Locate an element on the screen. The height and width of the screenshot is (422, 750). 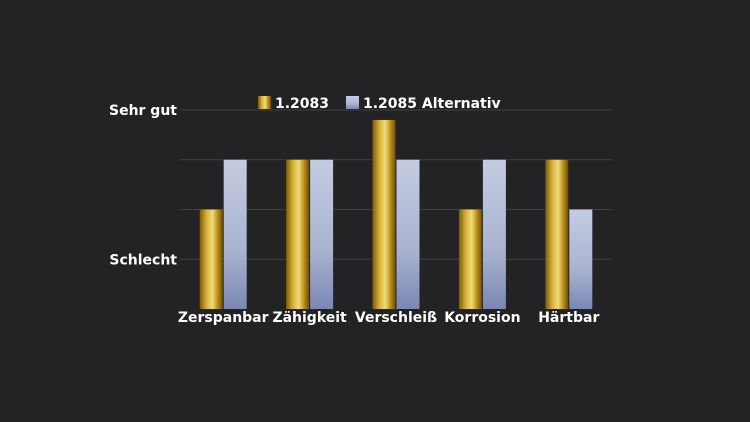
bar-series-1-zähigkeit is located at coordinates (298, 234).